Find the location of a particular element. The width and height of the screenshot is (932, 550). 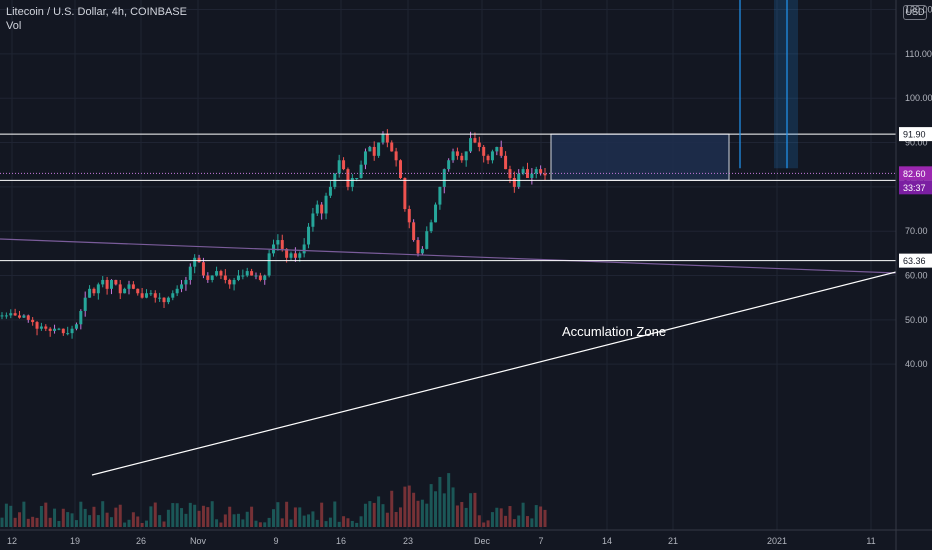

price-tick-label: 60.00 is located at coordinates (916, 276).